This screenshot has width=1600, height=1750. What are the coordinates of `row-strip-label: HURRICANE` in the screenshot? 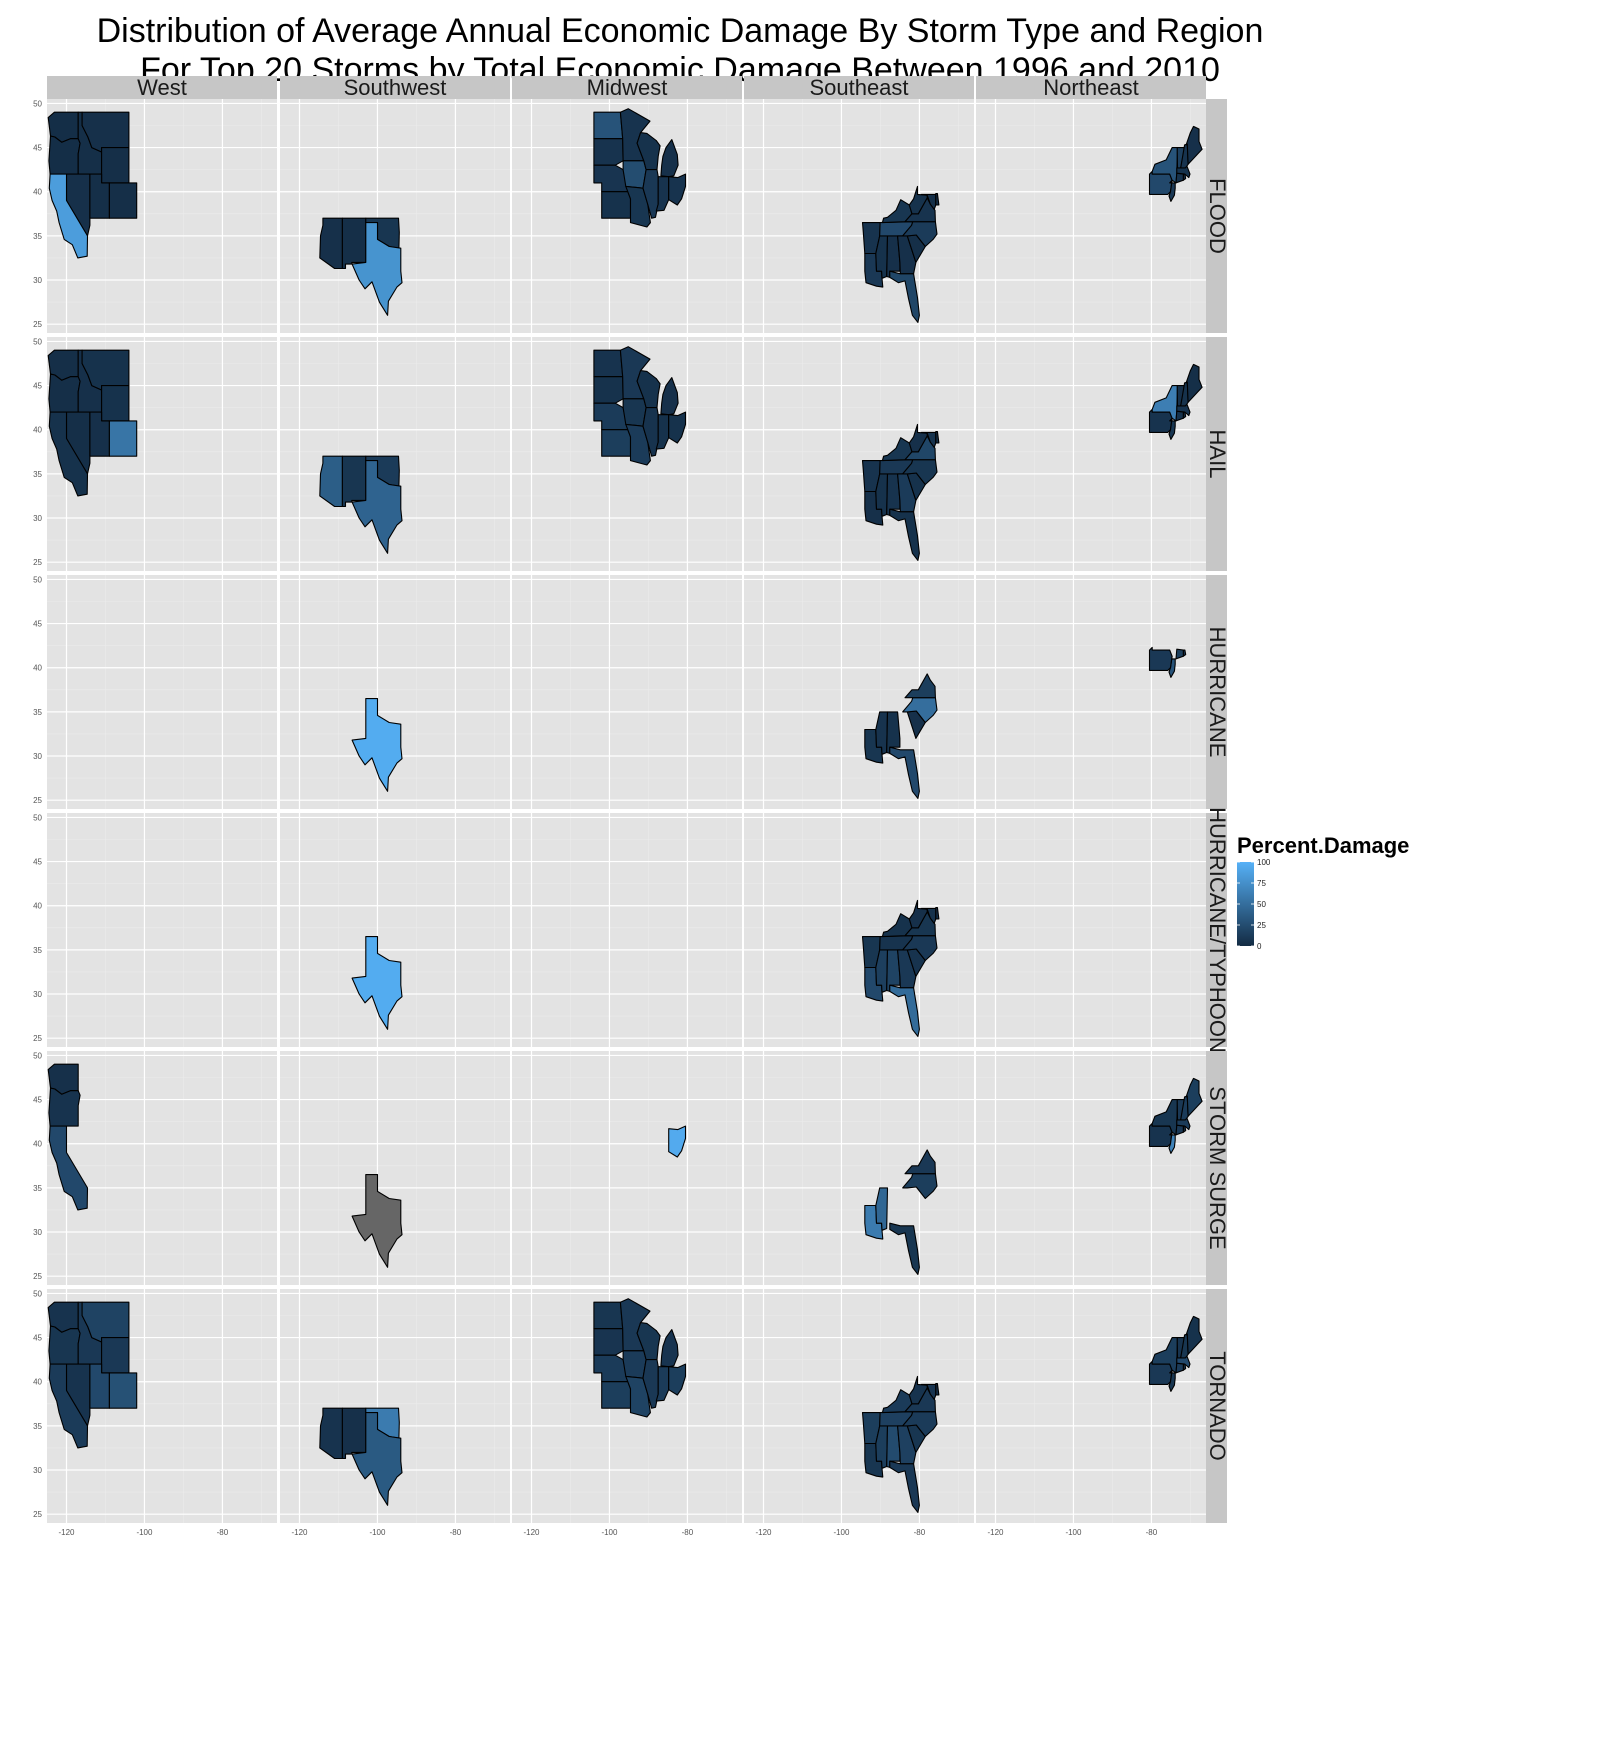 It's located at (1217, 692).